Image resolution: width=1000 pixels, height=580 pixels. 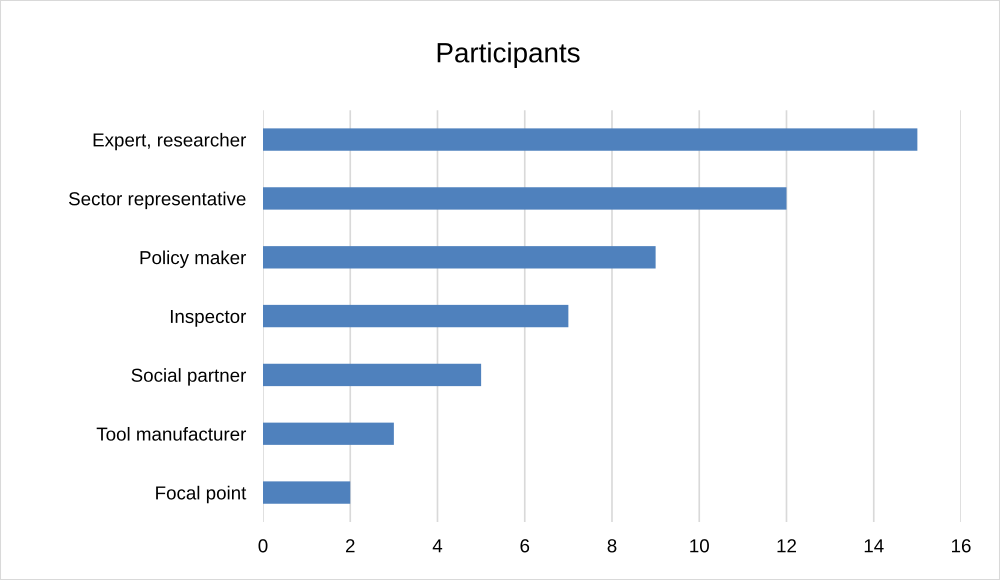 I want to click on x-tick-label: 16, so click(x=961, y=545).